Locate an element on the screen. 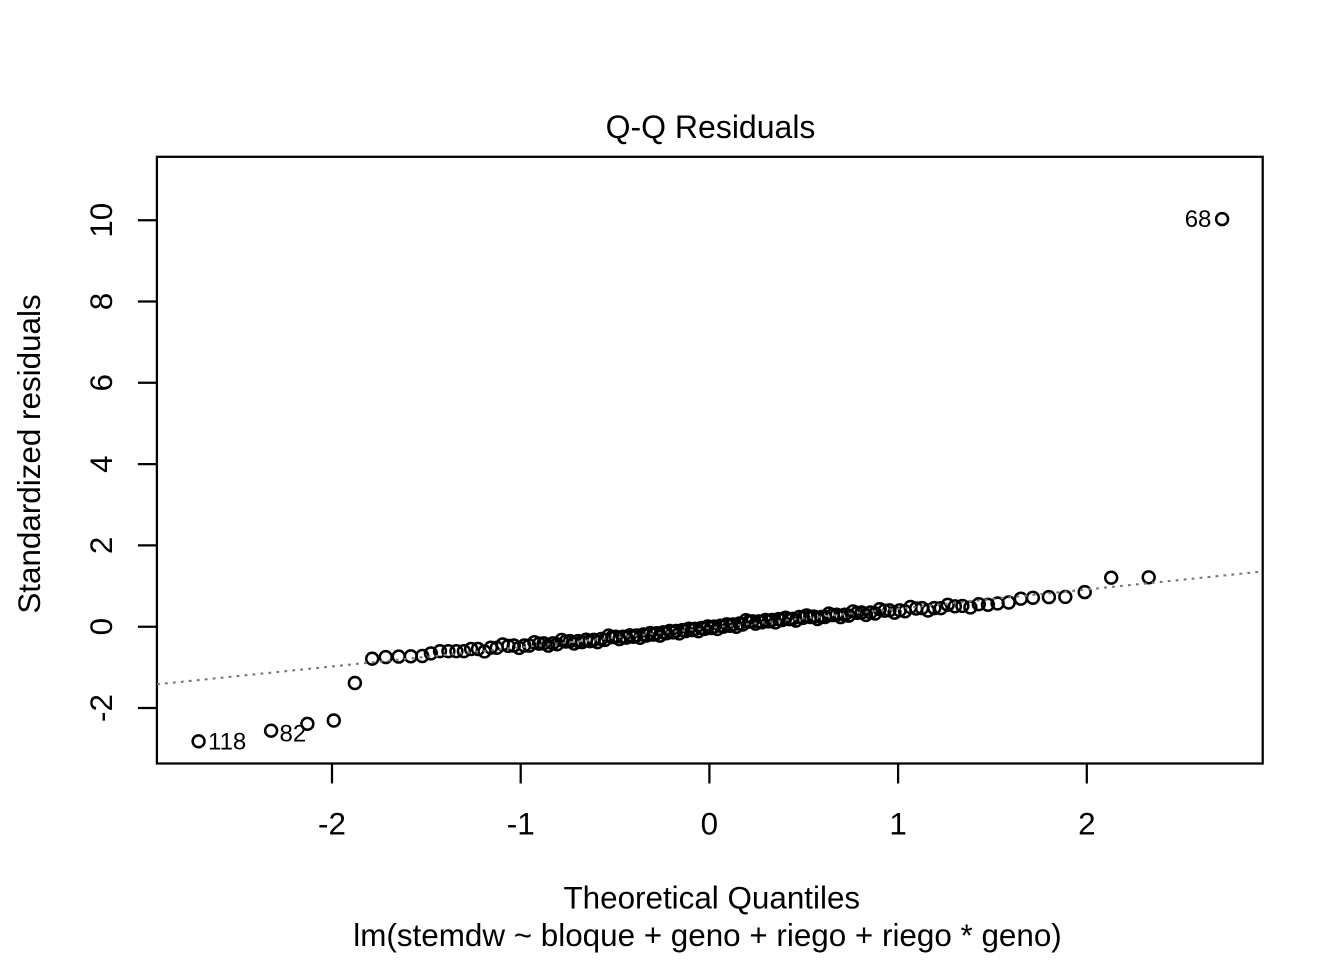 This screenshot has width=1344, height=960. svg-text: -1 is located at coordinates (521, 824).